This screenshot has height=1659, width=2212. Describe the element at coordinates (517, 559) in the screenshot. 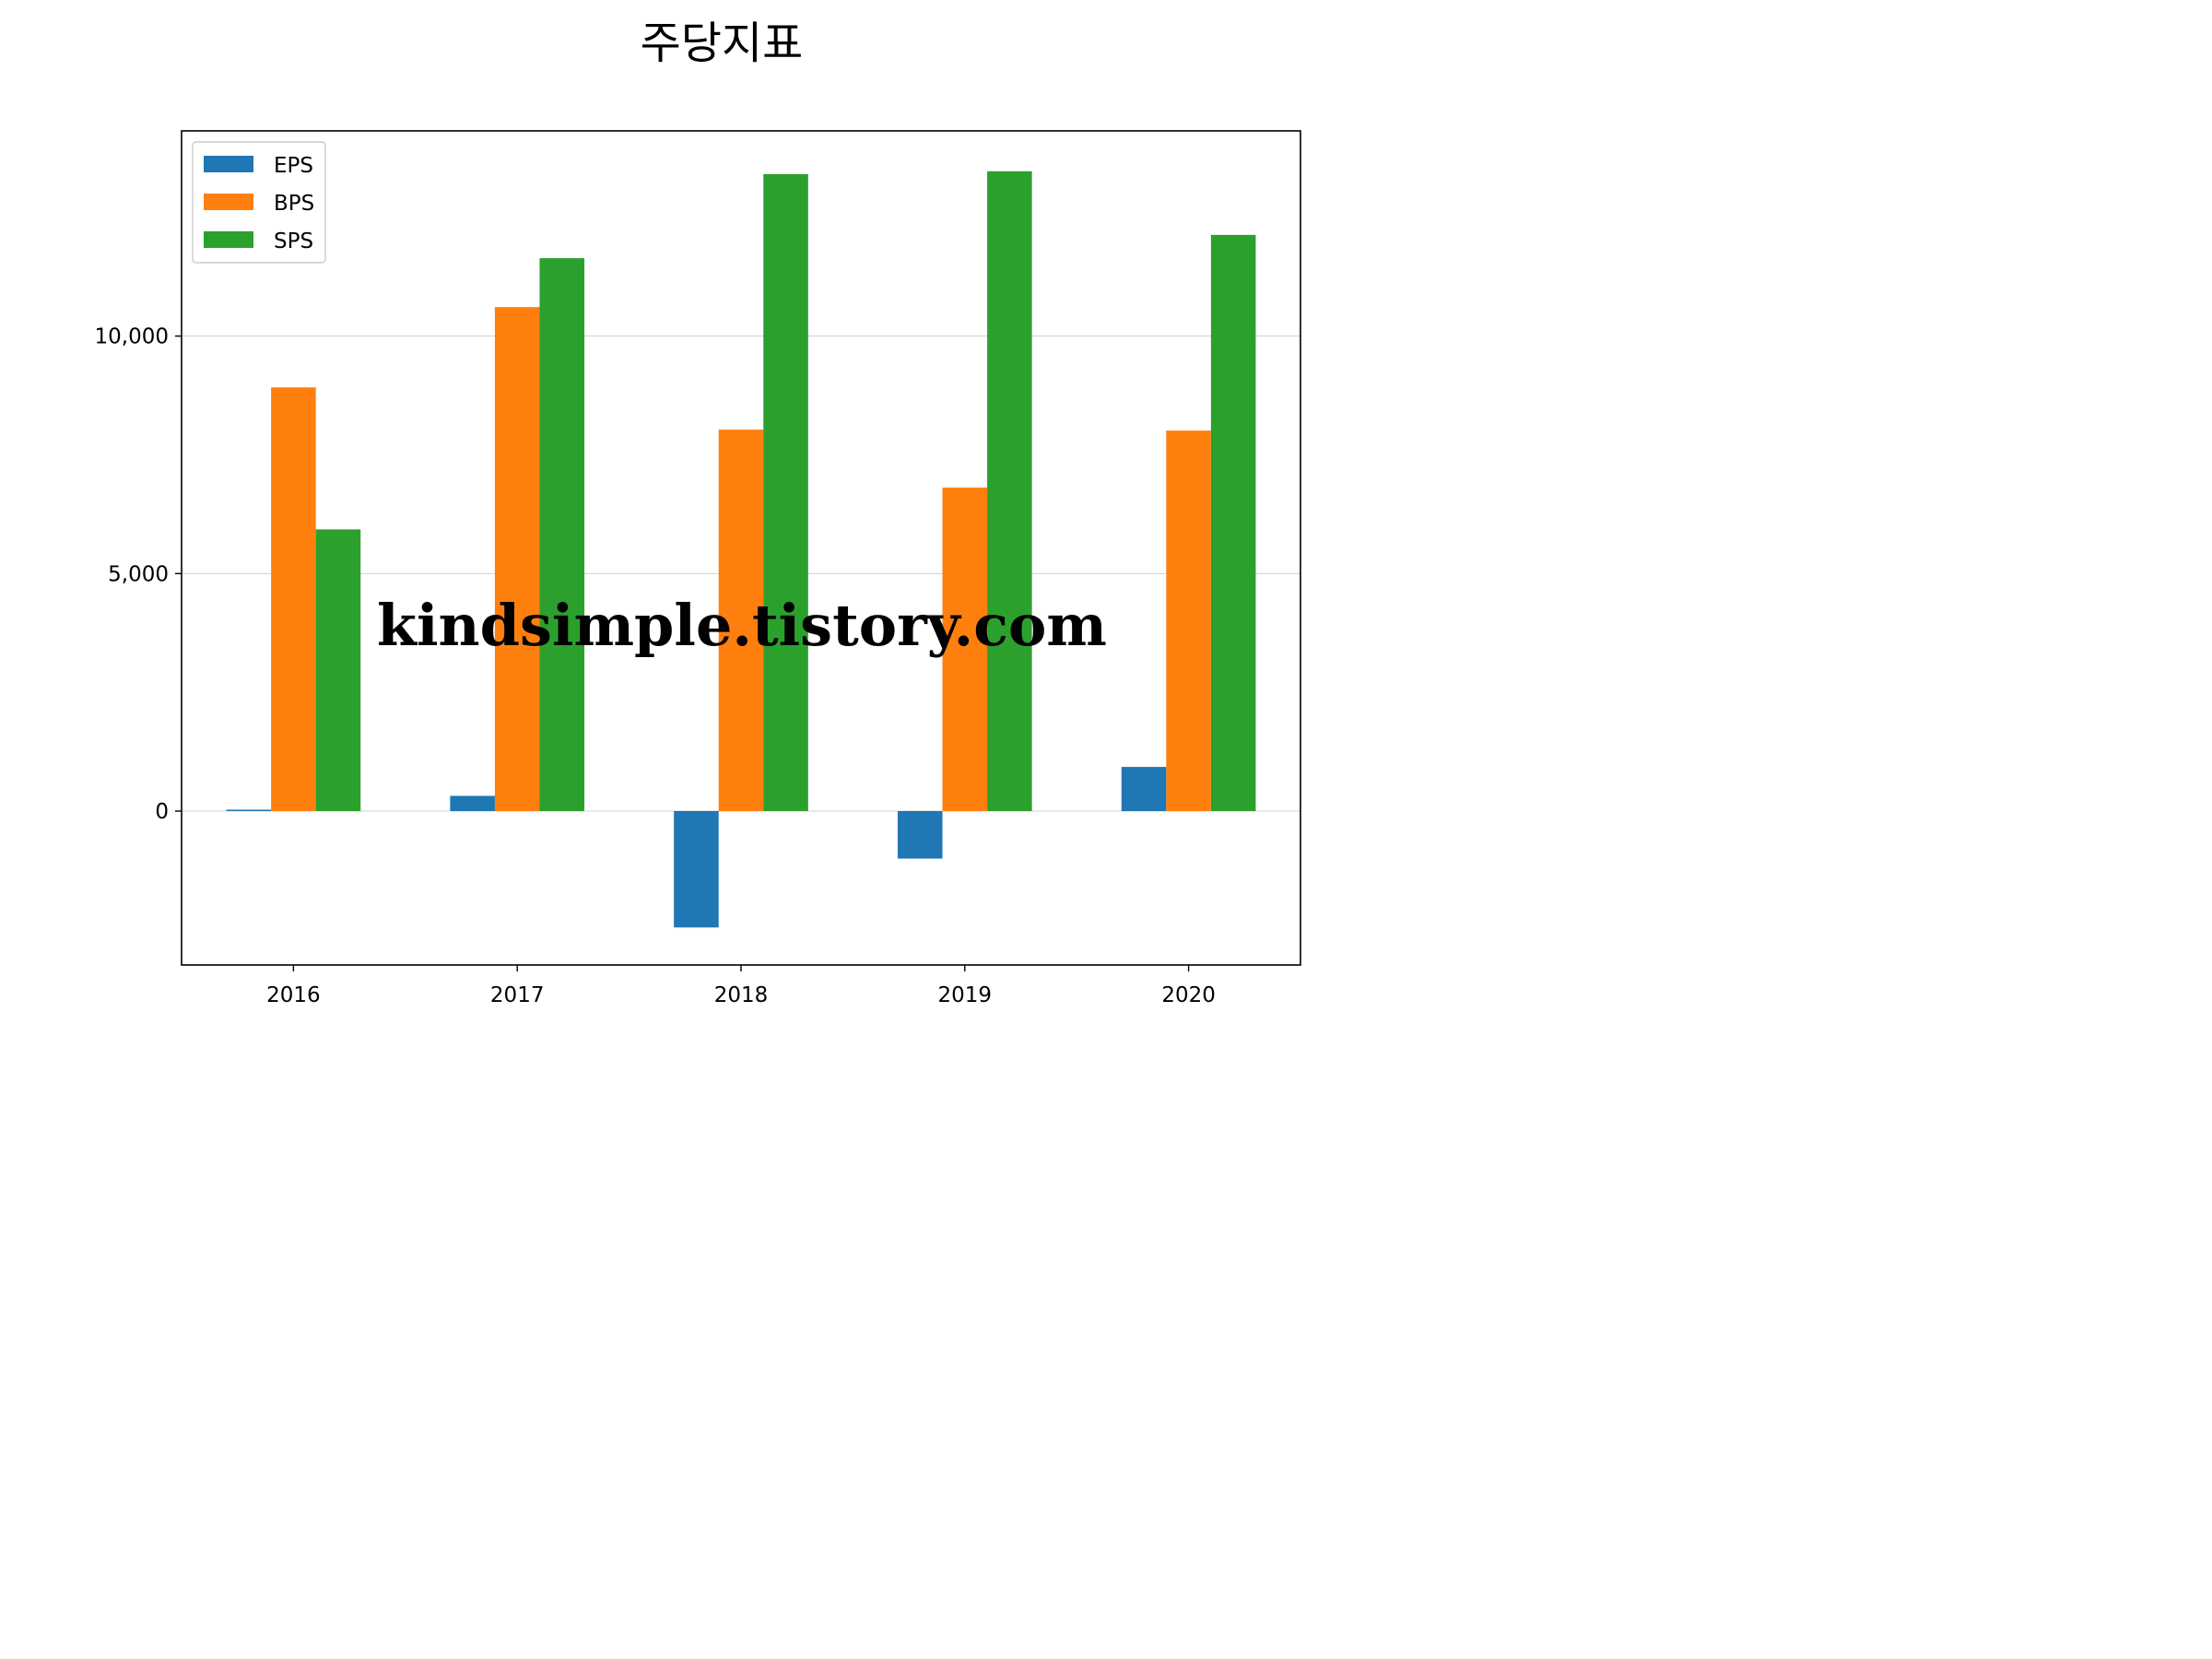

I see `bar-bps-2017` at that location.